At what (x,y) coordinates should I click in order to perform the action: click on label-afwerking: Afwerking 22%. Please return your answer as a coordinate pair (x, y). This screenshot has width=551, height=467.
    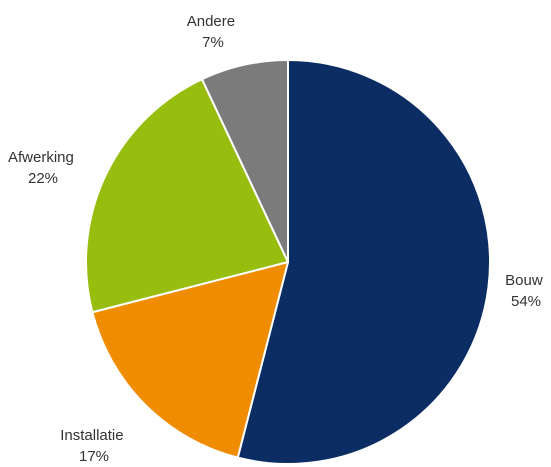
    Looking at the image, I should click on (43, 168).